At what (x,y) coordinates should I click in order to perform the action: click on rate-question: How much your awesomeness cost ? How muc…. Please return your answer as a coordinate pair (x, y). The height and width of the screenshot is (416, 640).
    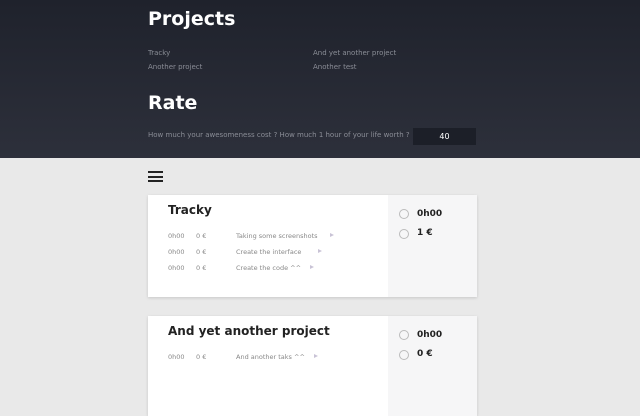
    Looking at the image, I should click on (279, 135).